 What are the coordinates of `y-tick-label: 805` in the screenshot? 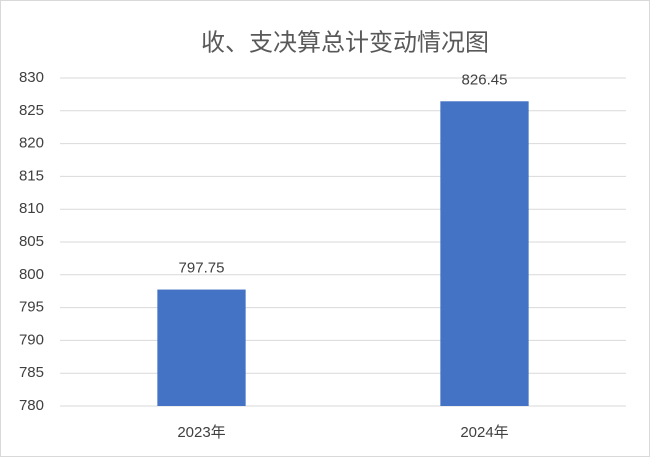 It's located at (31, 241).